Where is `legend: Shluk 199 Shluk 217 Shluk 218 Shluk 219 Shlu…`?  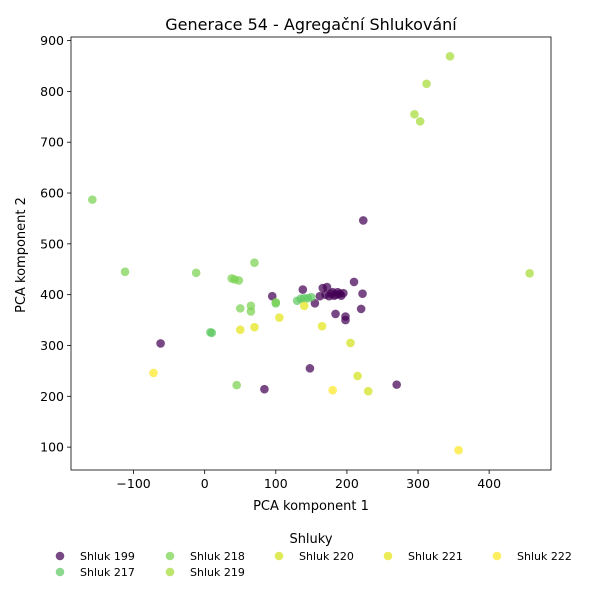
legend: Shluk 199 Shluk 217 Shluk 218 Shluk 219 Shlu… is located at coordinates (313, 564).